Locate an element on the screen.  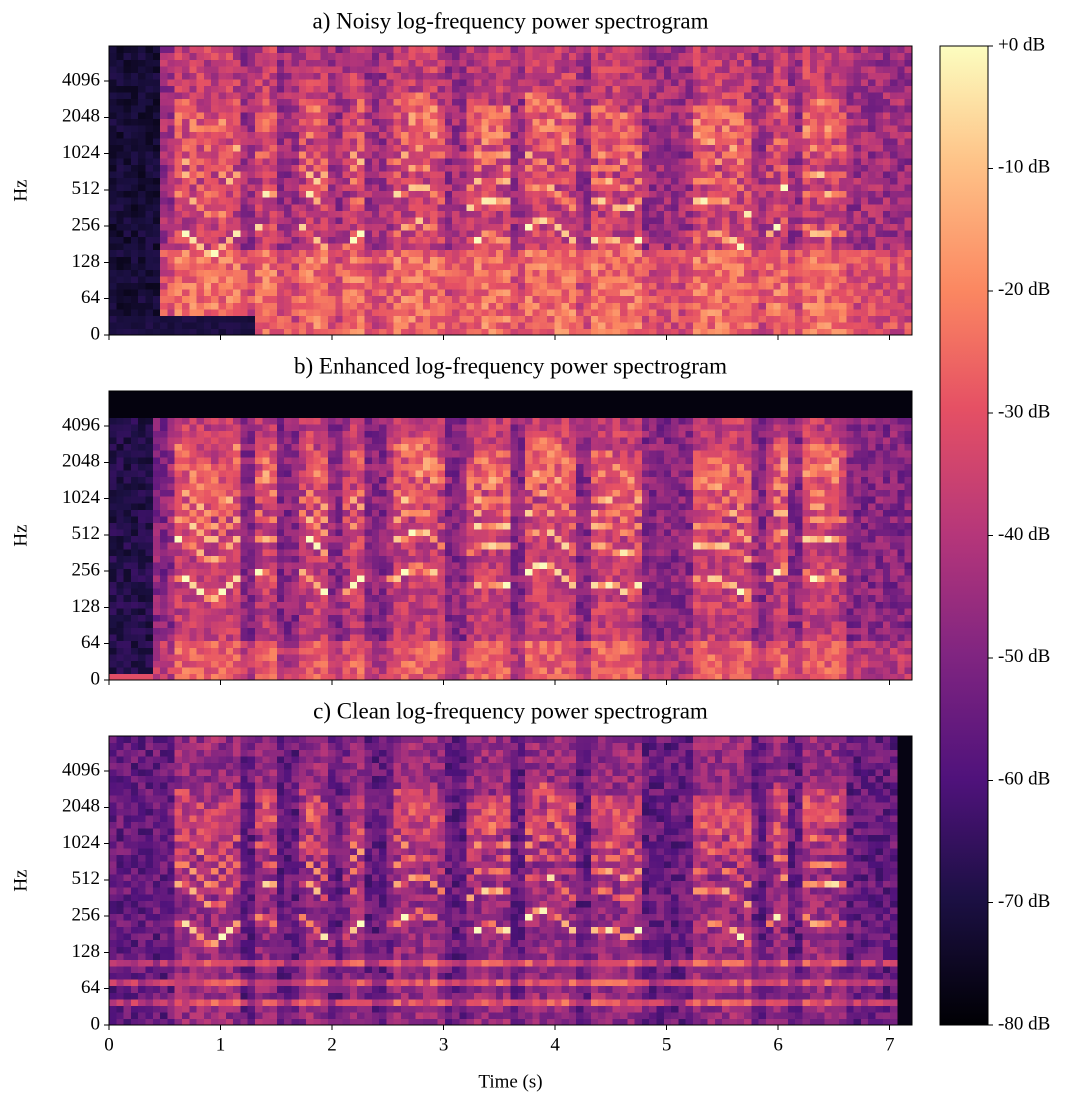
y-tick-label: 512 is located at coordinates (86, 188).